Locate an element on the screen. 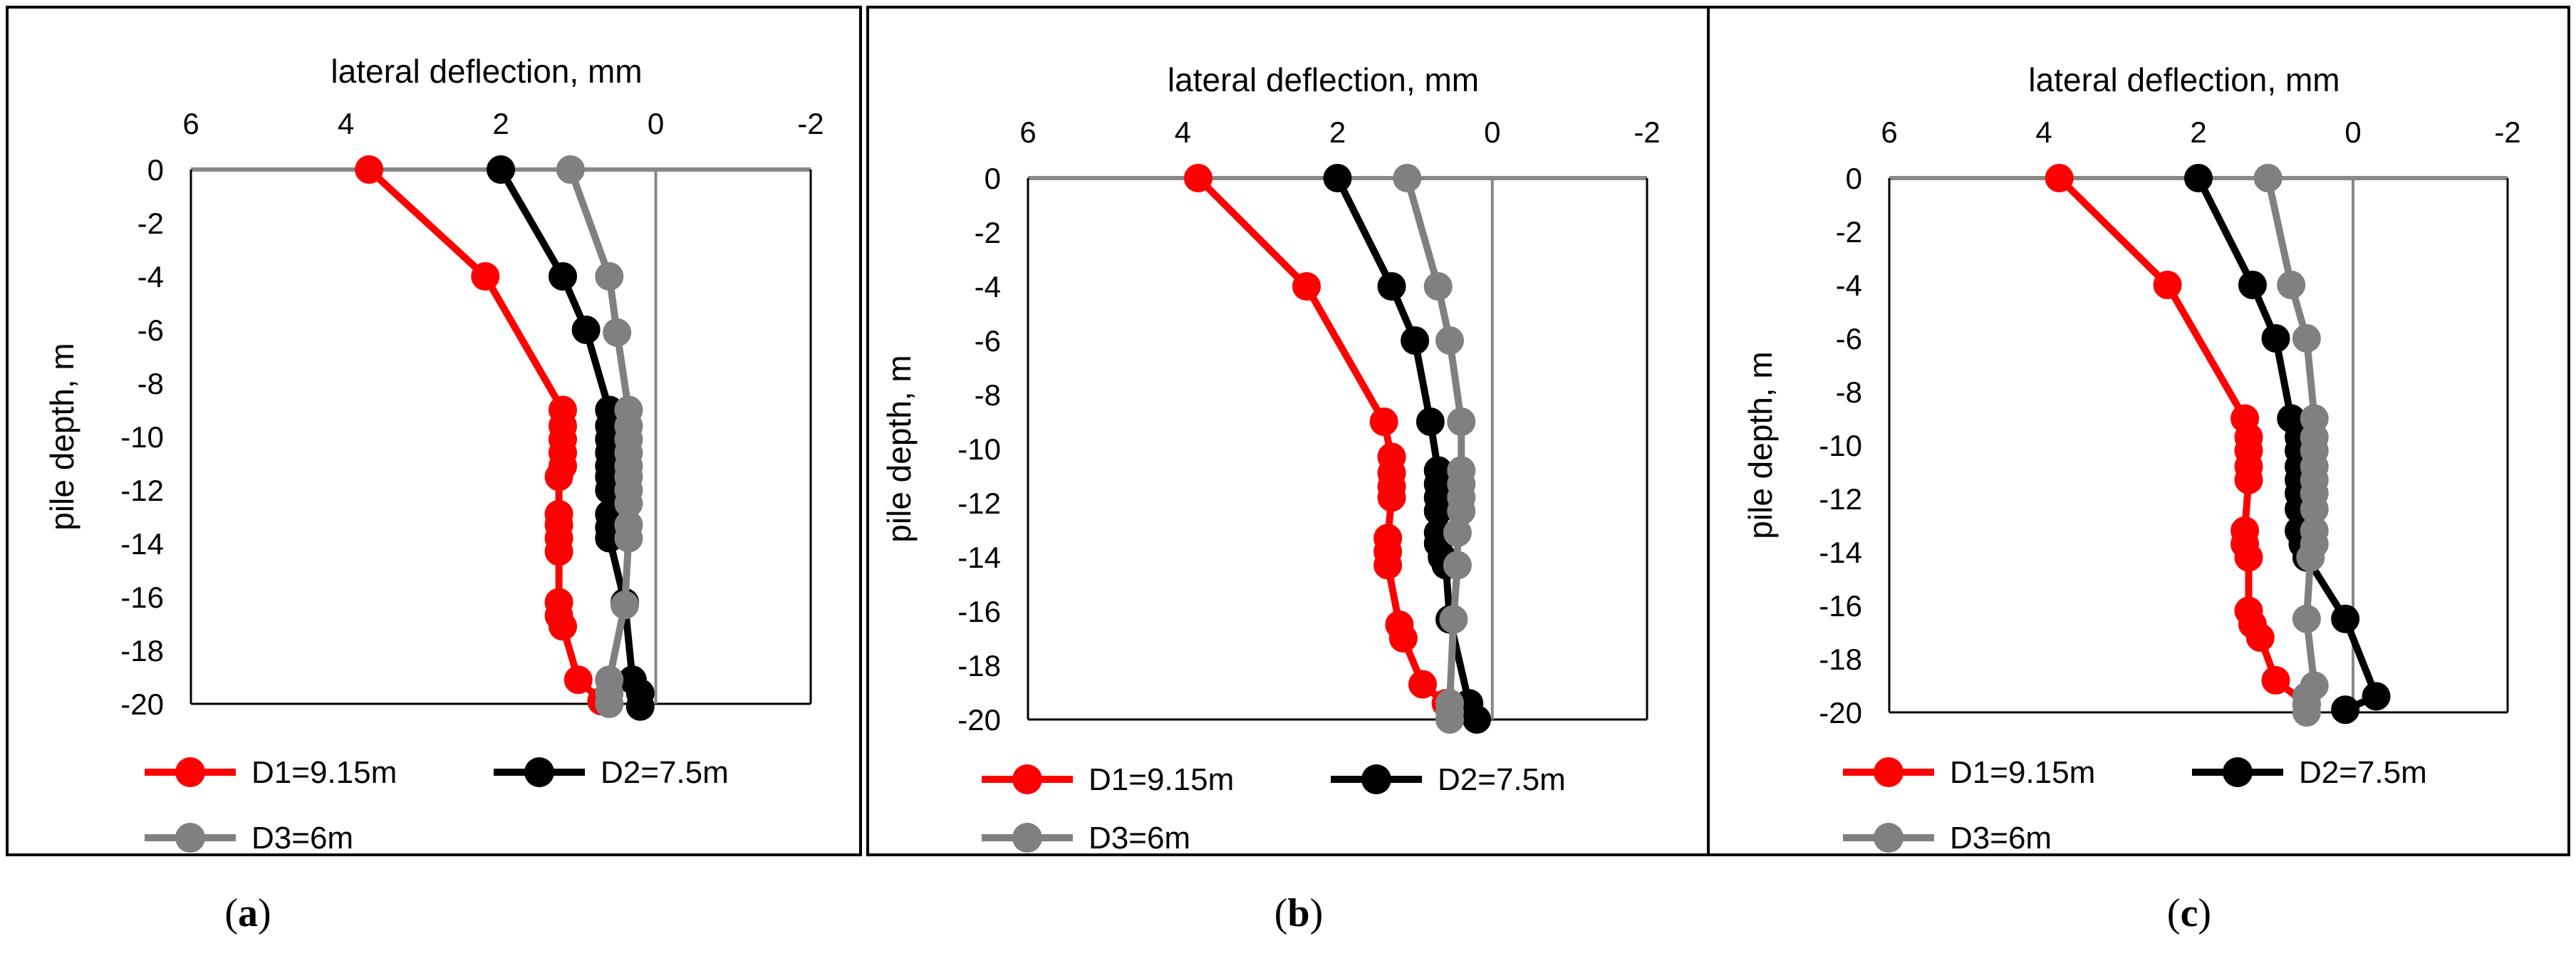  panel-caption: (b) is located at coordinates (1298, 913).